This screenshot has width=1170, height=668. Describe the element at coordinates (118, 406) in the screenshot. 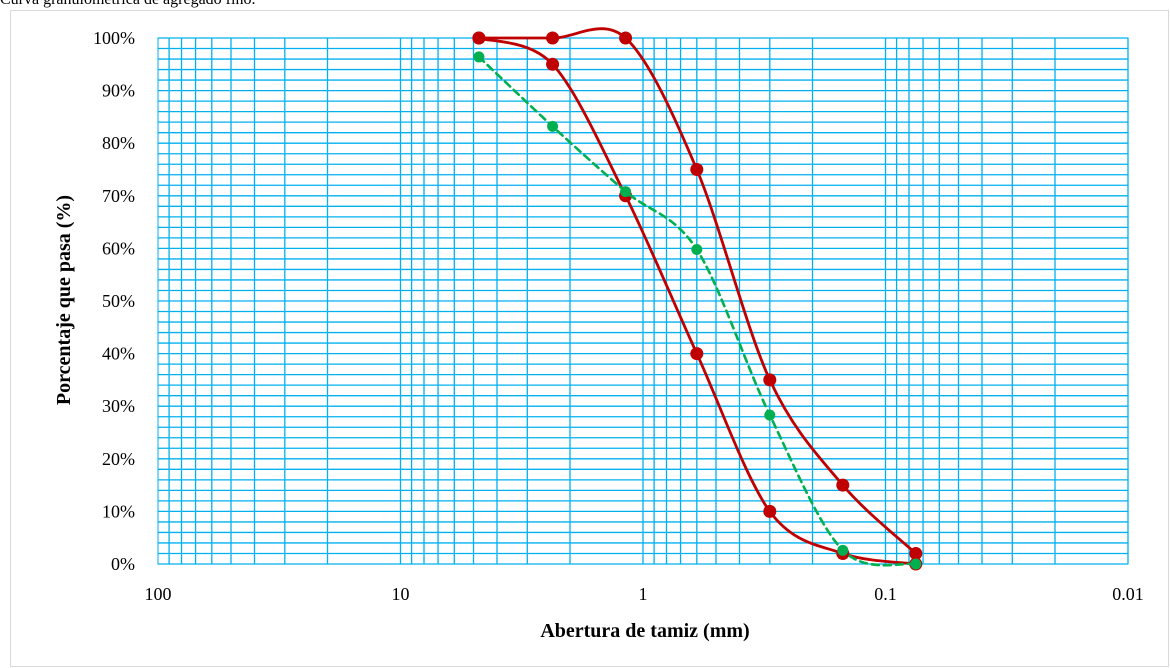

I see `y-tick-label: 30%` at that location.